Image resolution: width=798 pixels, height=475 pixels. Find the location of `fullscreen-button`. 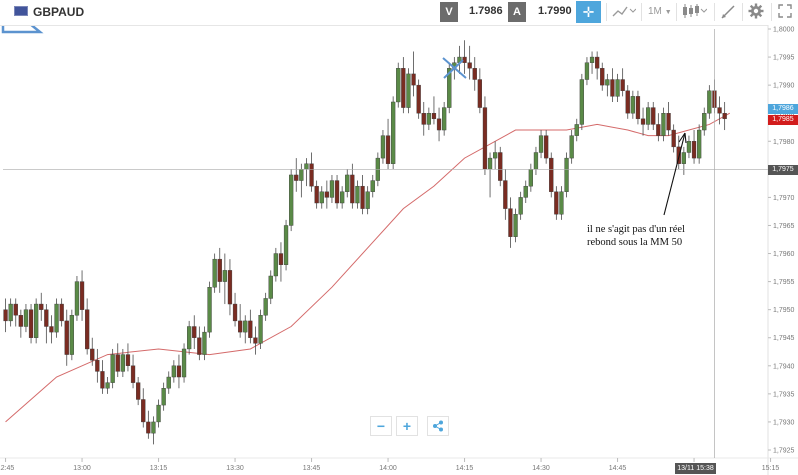

fullscreen-button is located at coordinates (785, 12).